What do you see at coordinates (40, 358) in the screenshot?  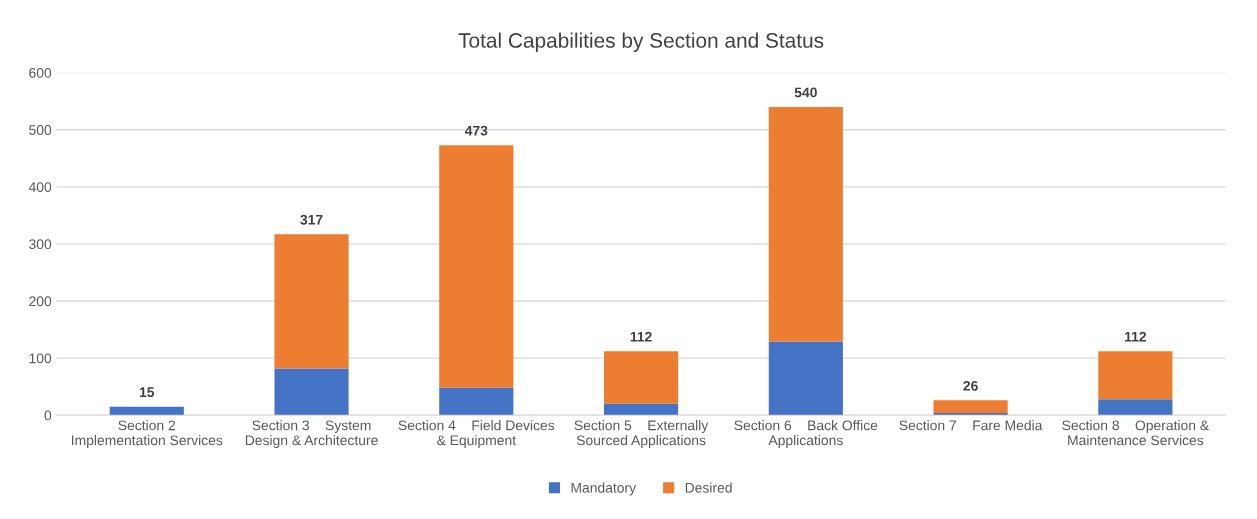 I see `y-tick-label: 100` at bounding box center [40, 358].